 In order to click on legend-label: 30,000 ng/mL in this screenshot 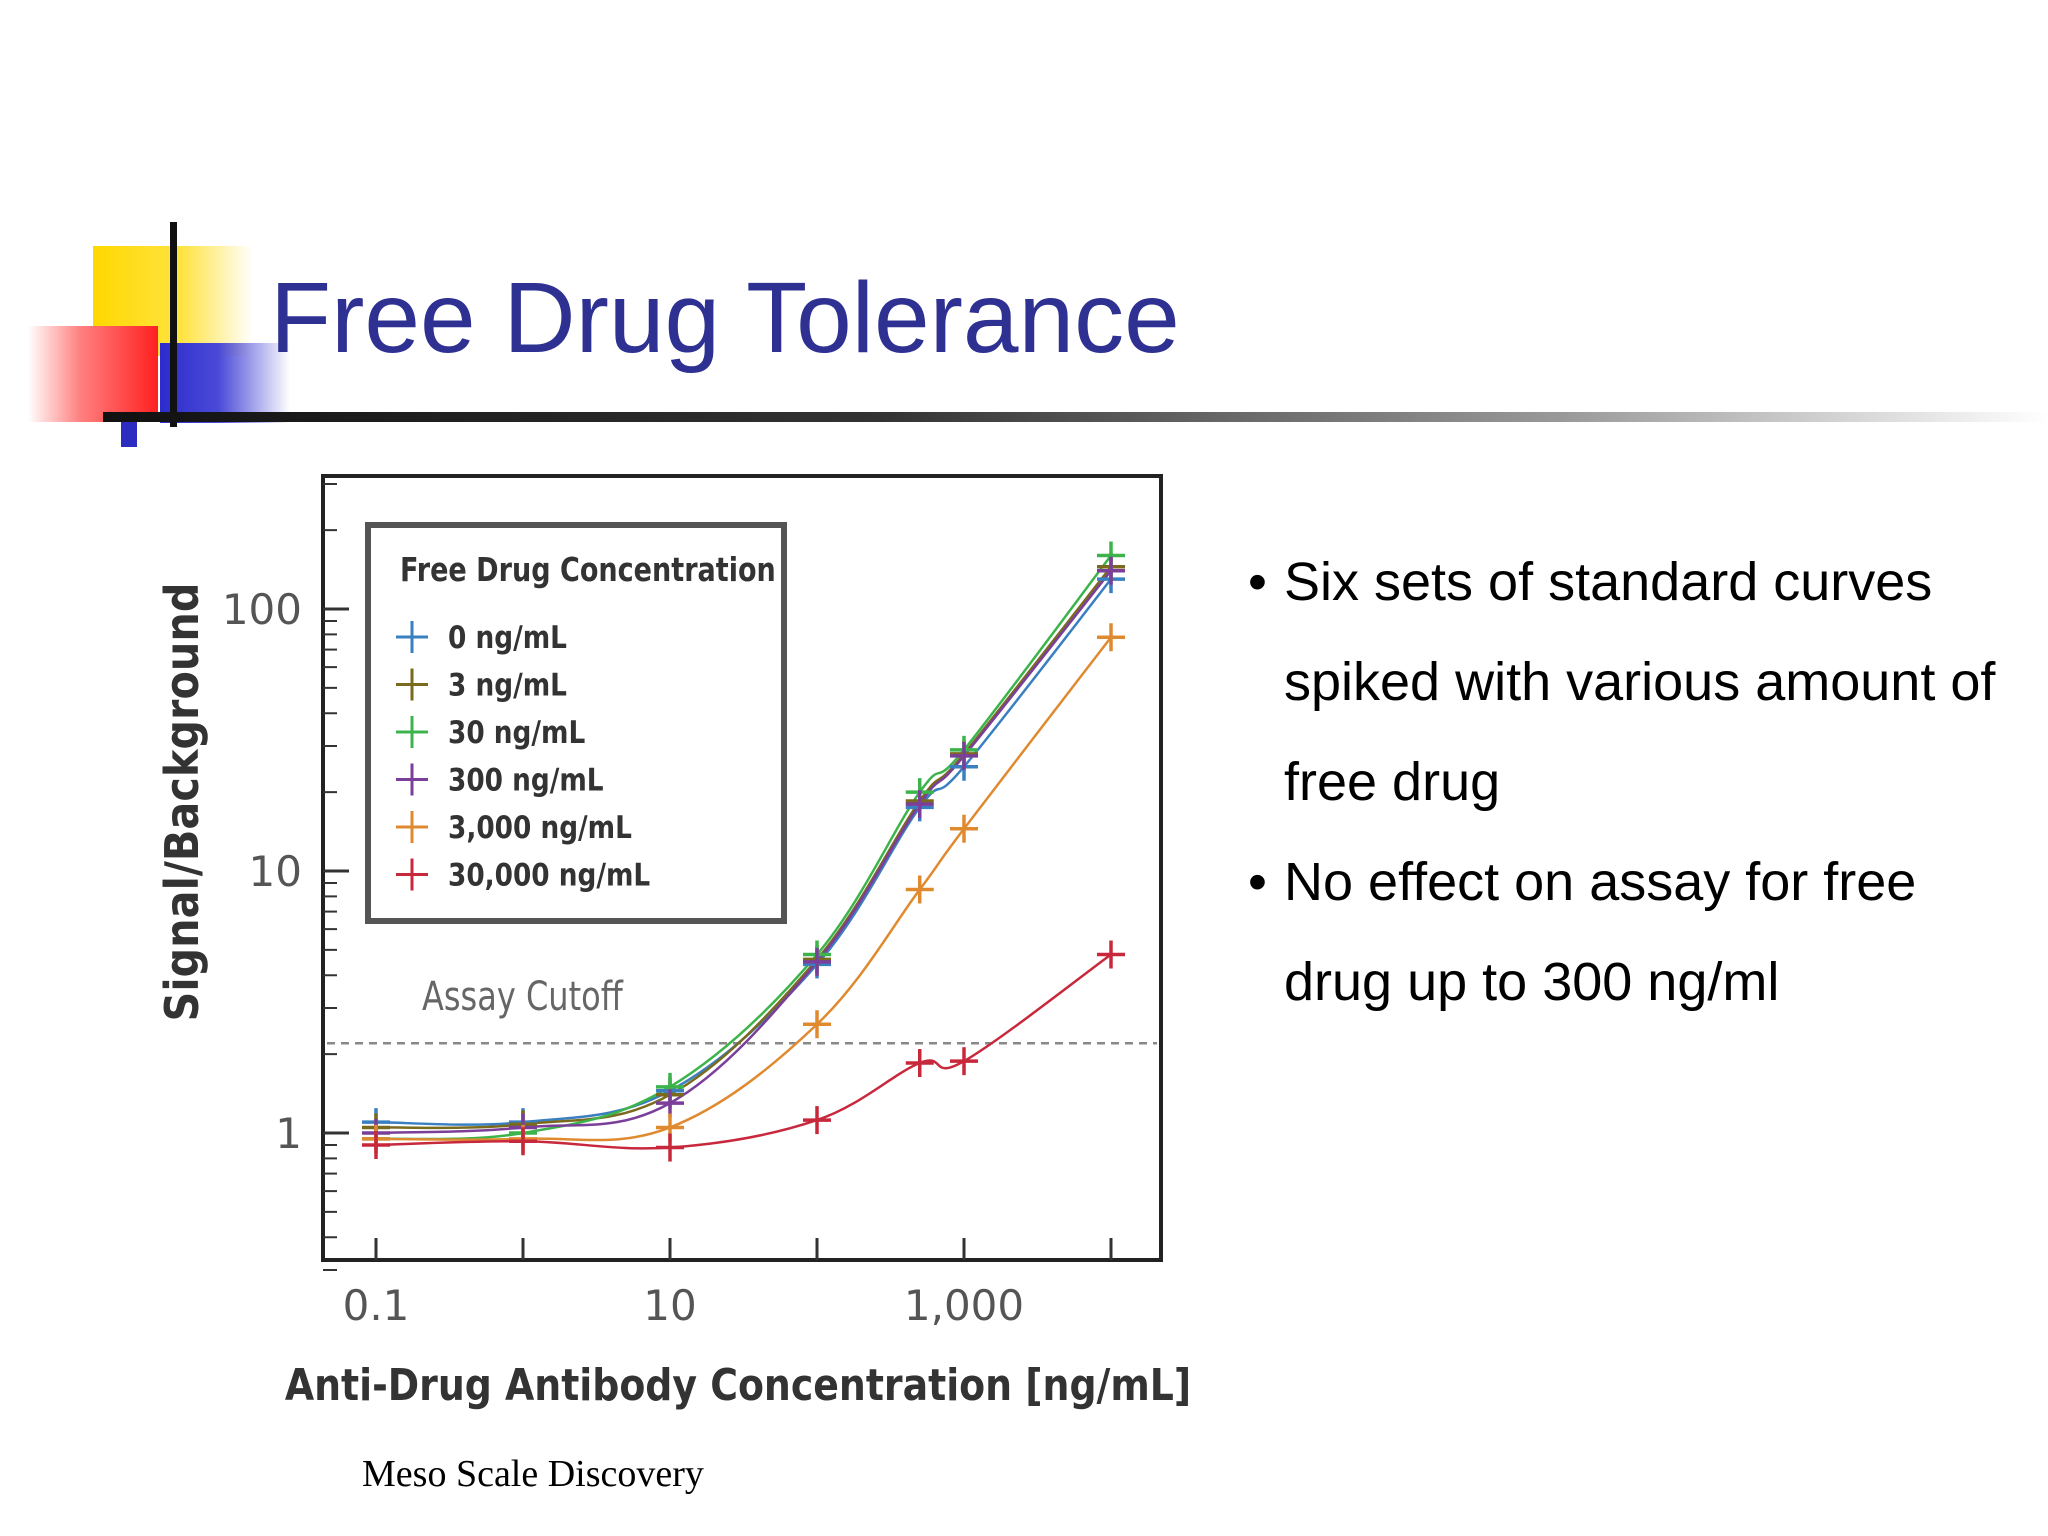, I will do `click(549, 874)`.